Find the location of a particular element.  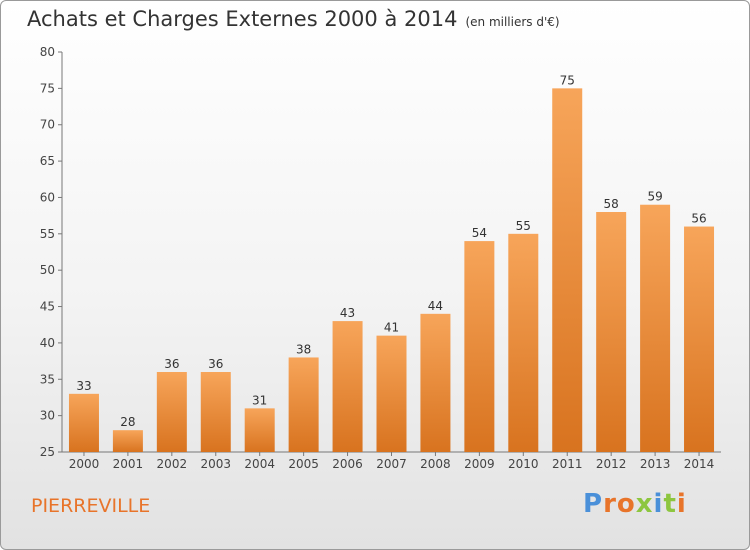

data-label: 31 is located at coordinates (259, 400).